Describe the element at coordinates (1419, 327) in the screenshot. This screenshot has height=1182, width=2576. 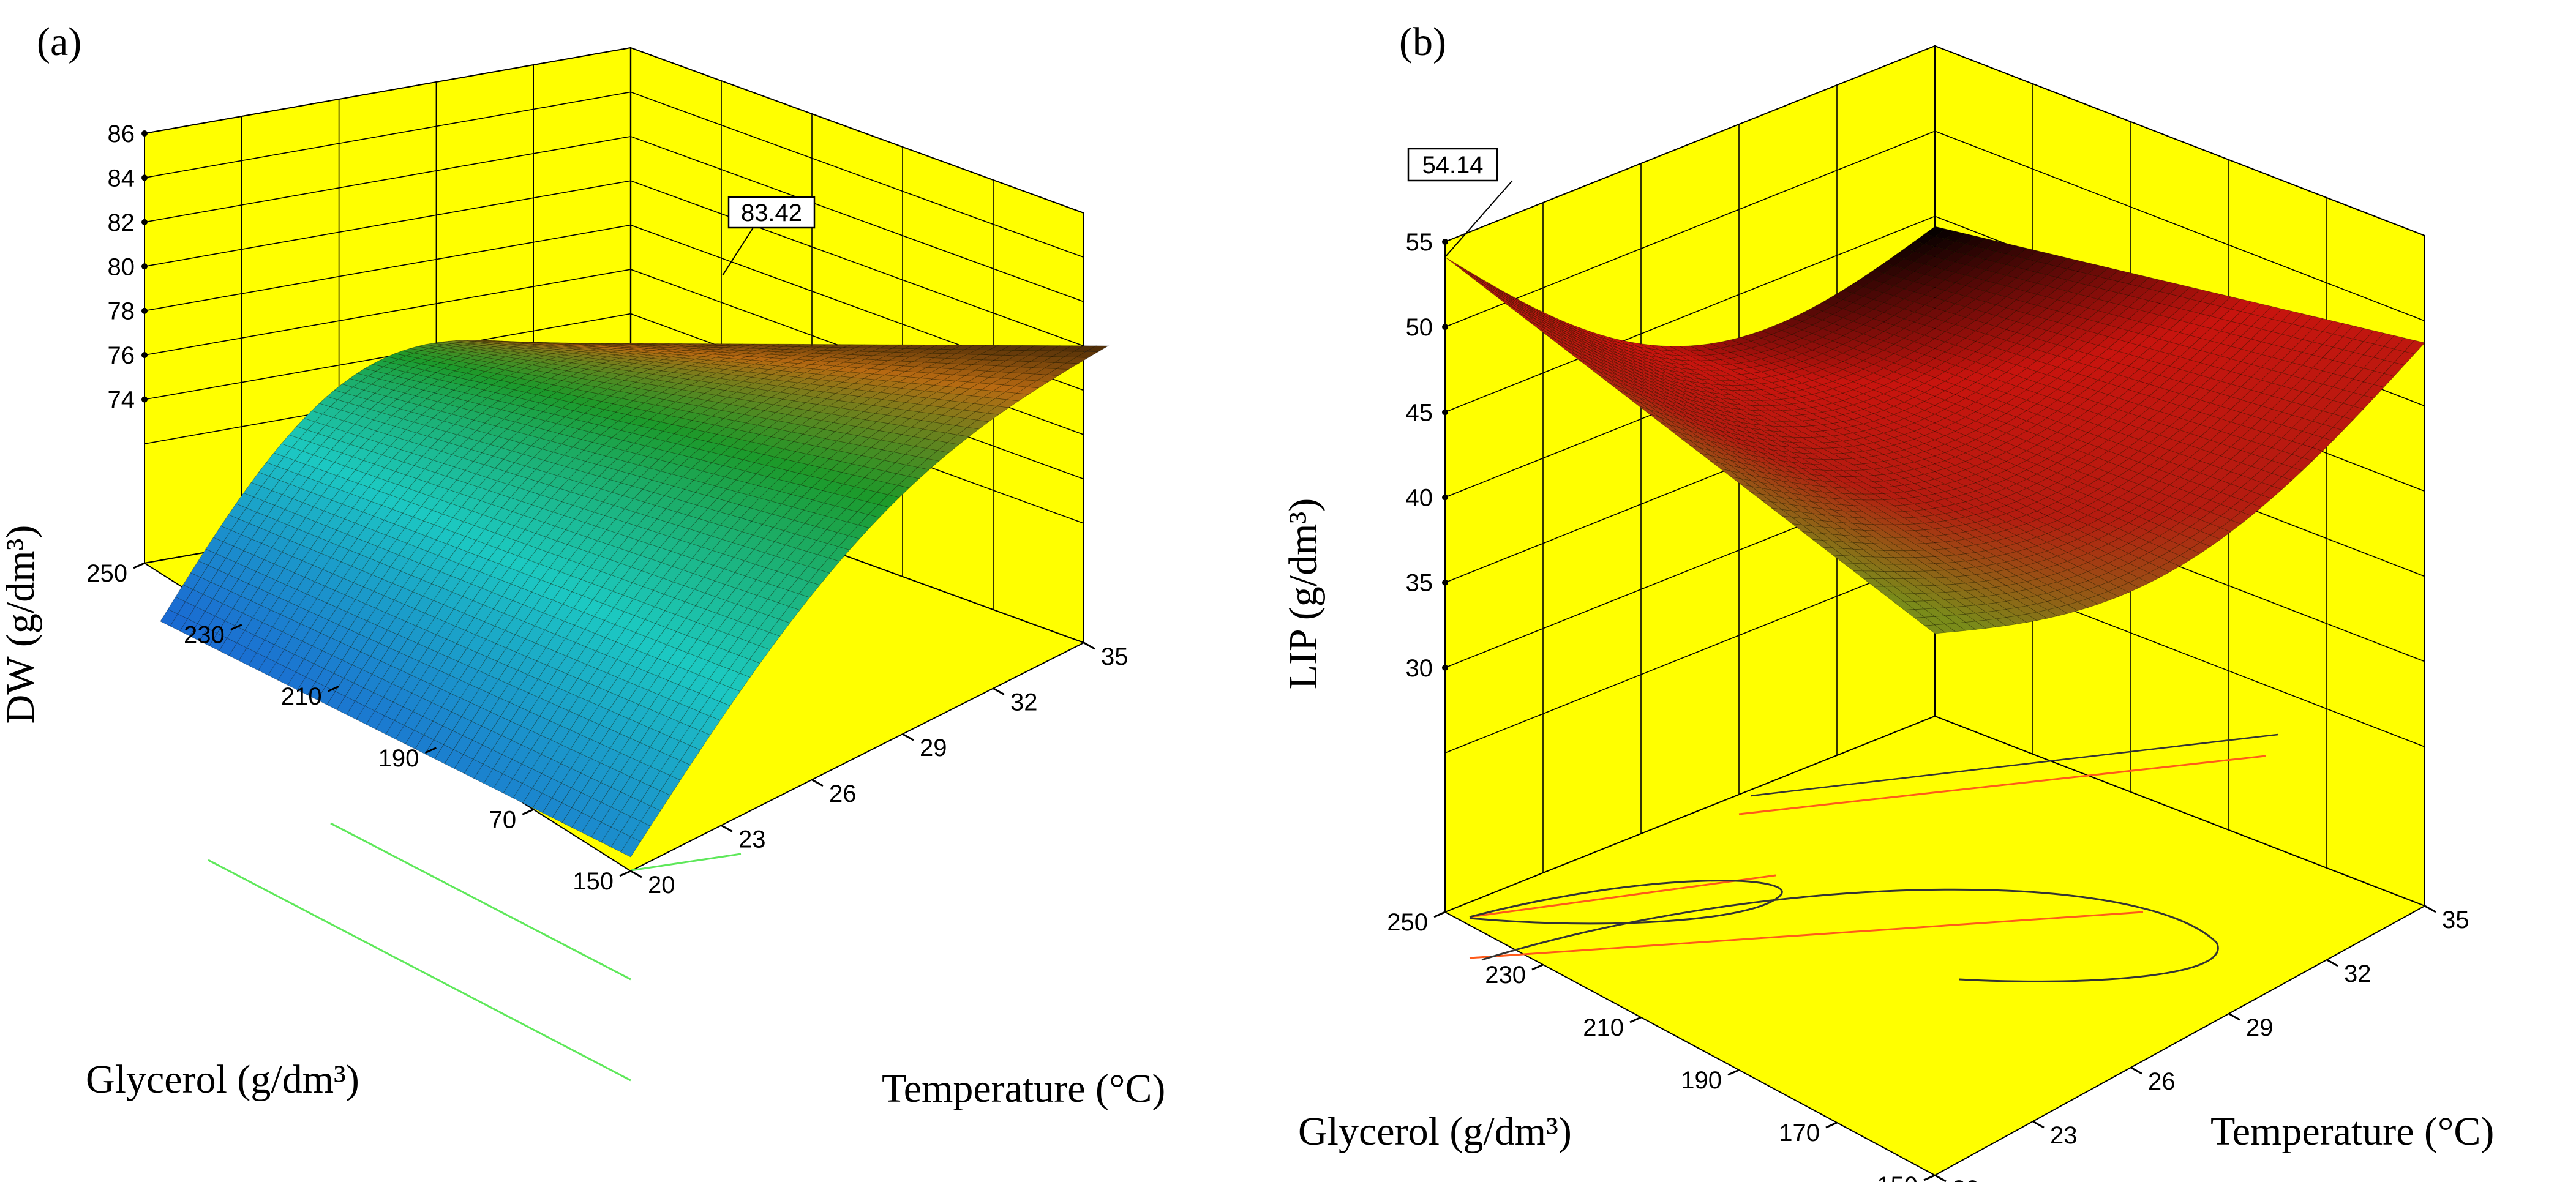
I see `z-tick-label: 50` at that location.